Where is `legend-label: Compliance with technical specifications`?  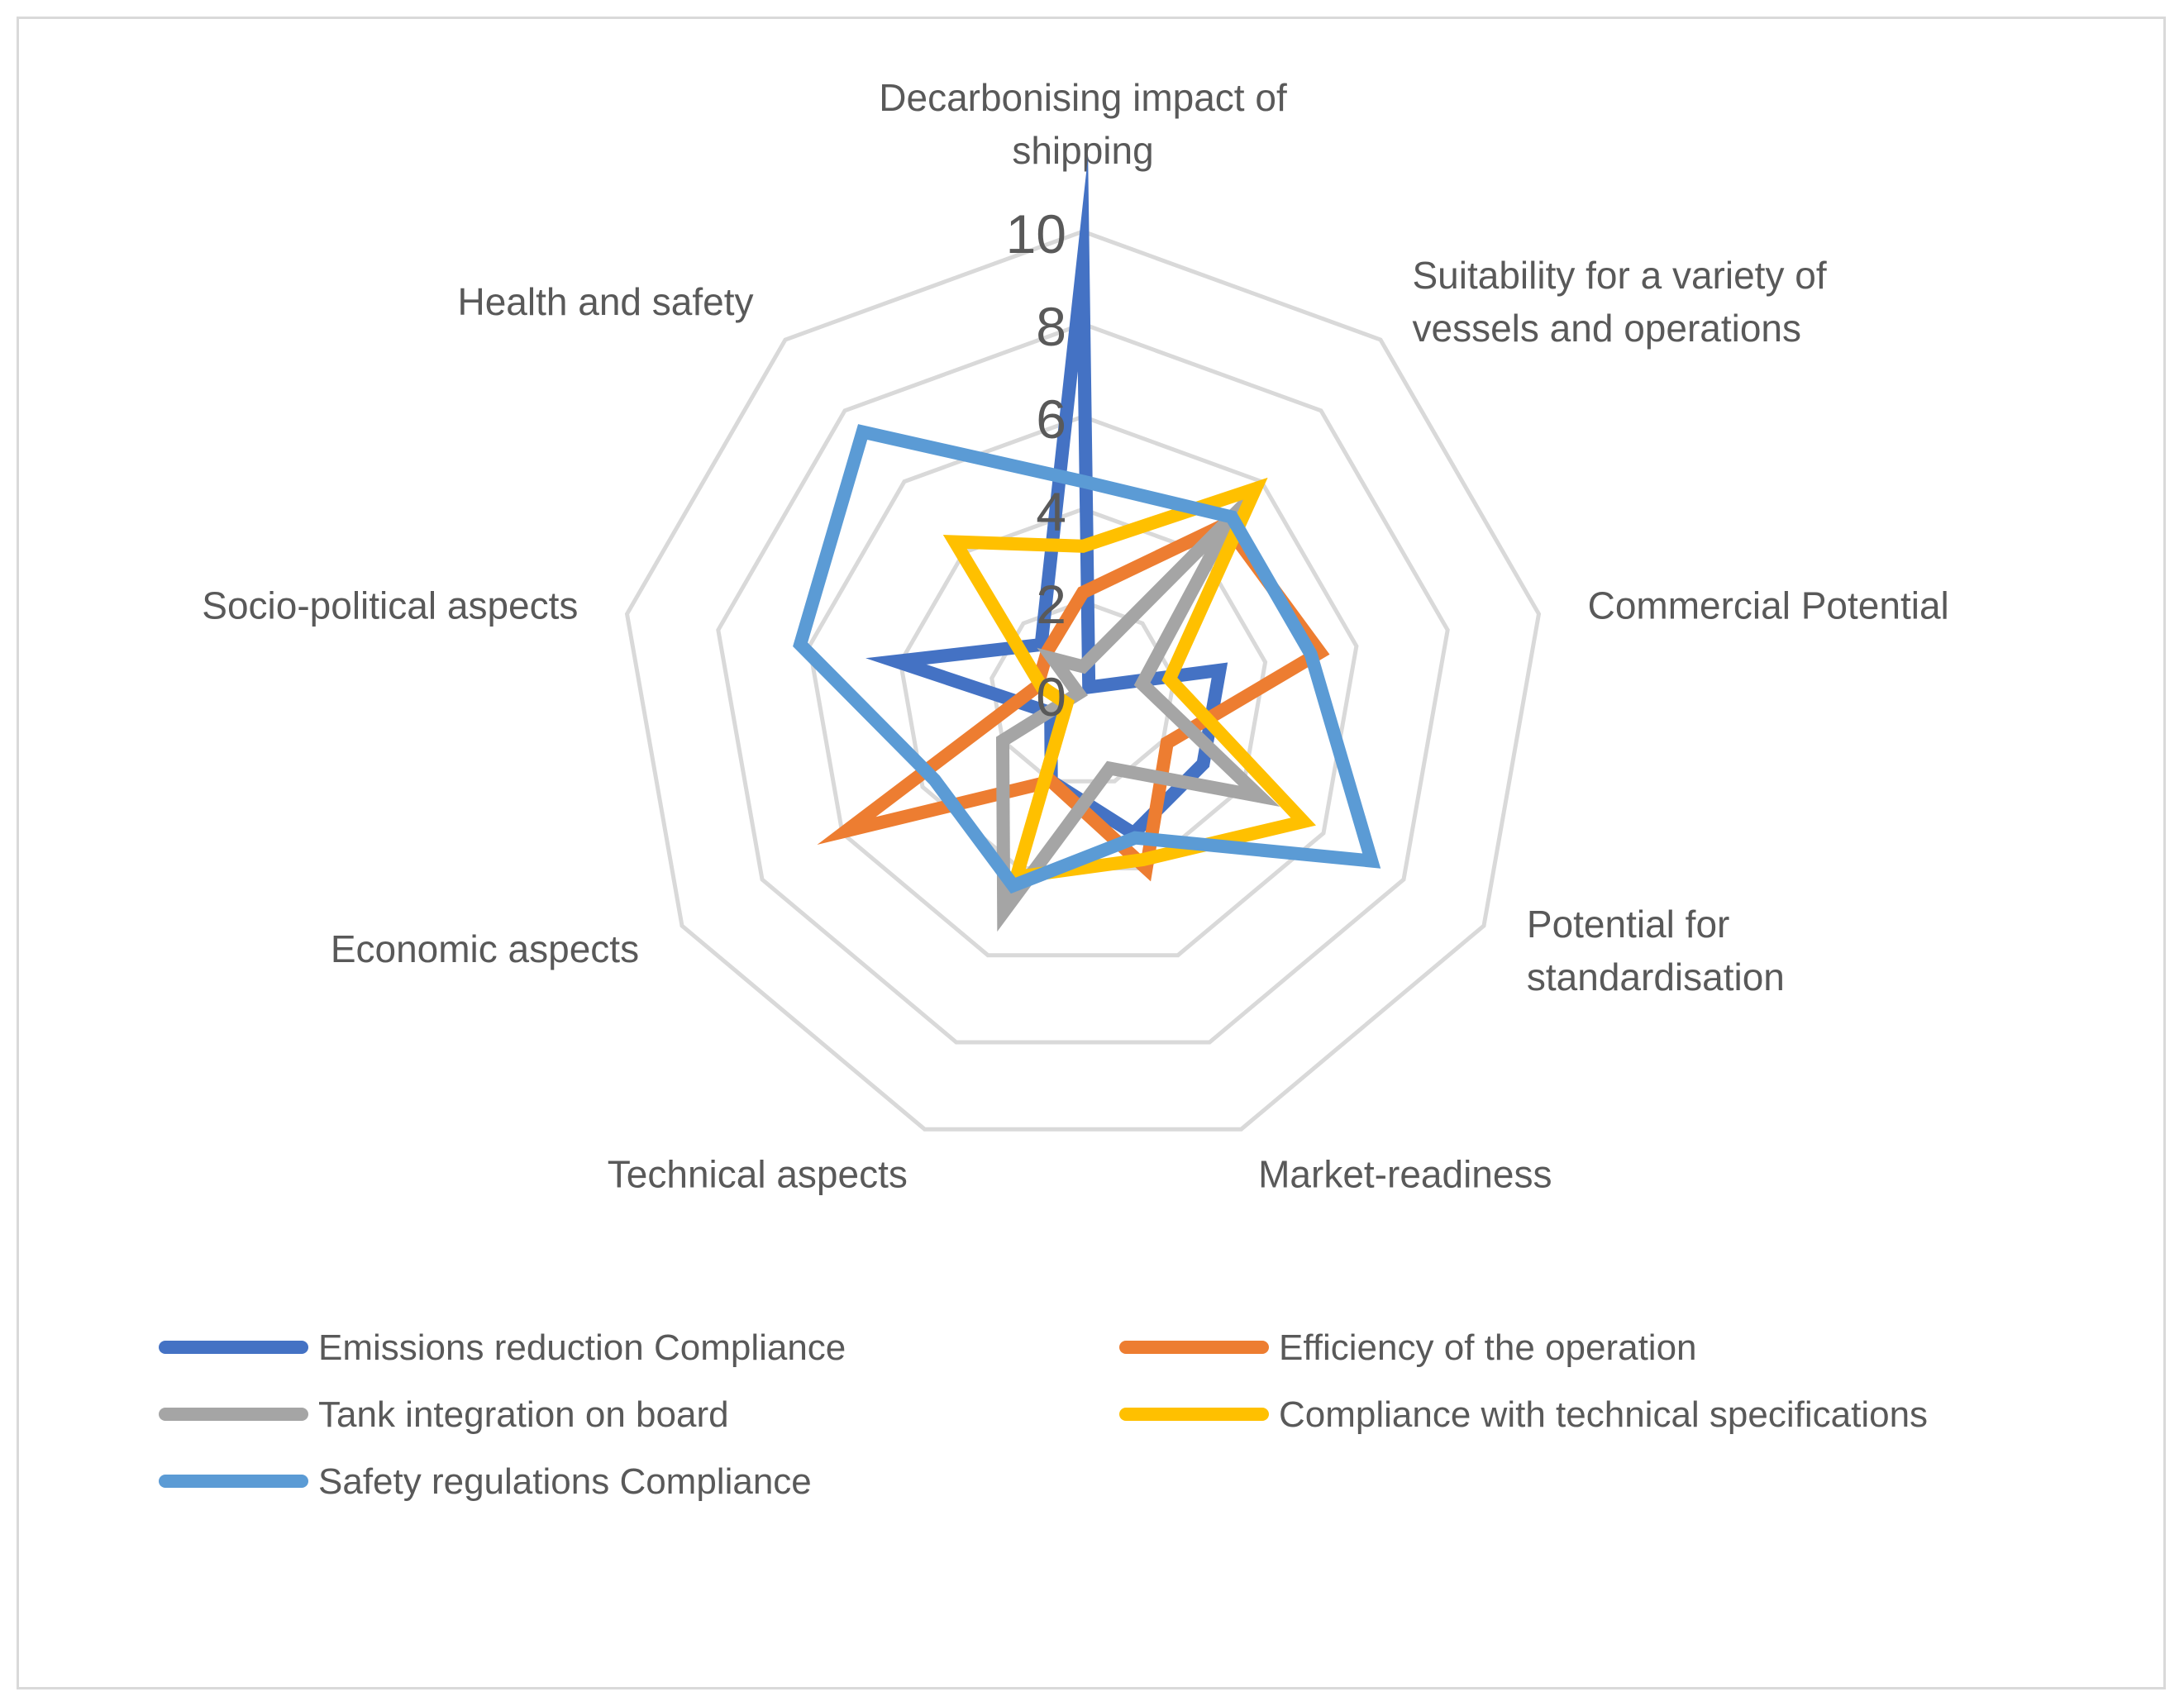 legend-label: Compliance with technical specifications is located at coordinates (1603, 1415).